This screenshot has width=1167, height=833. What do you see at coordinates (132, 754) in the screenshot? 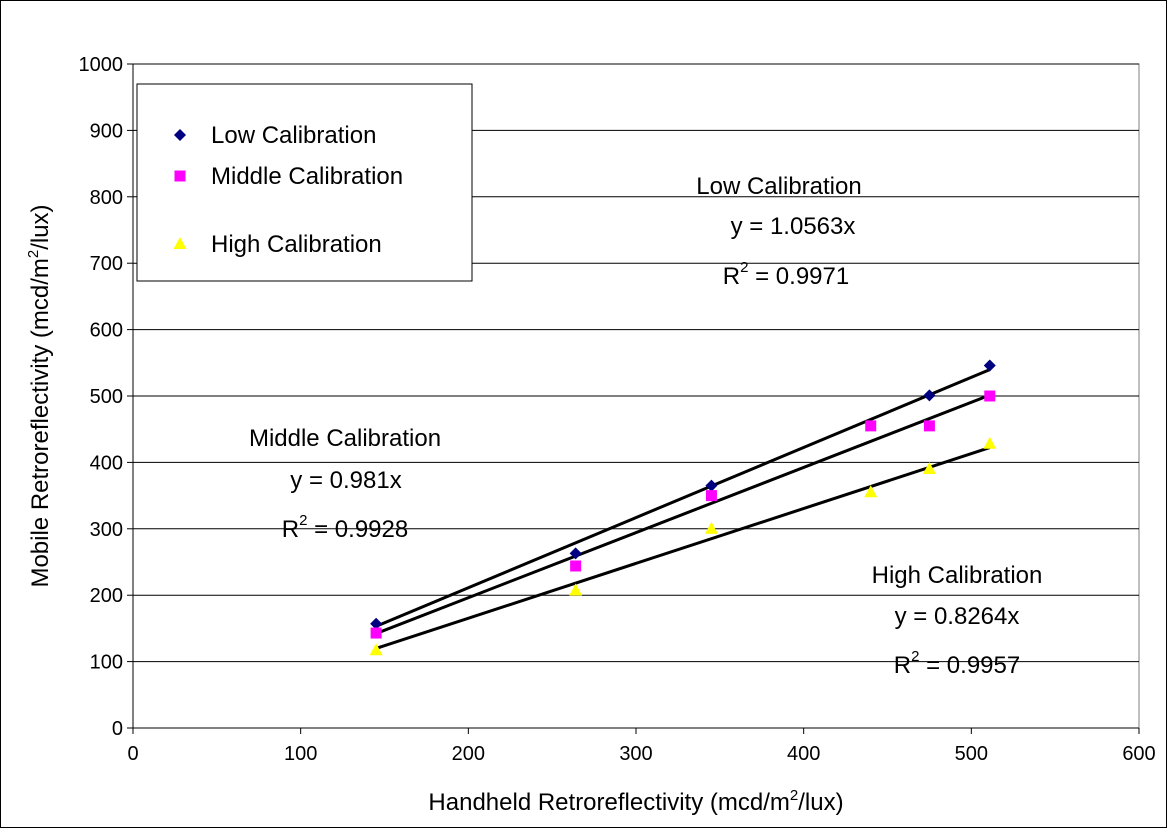
I see `x-tick-label: 0` at bounding box center [132, 754].